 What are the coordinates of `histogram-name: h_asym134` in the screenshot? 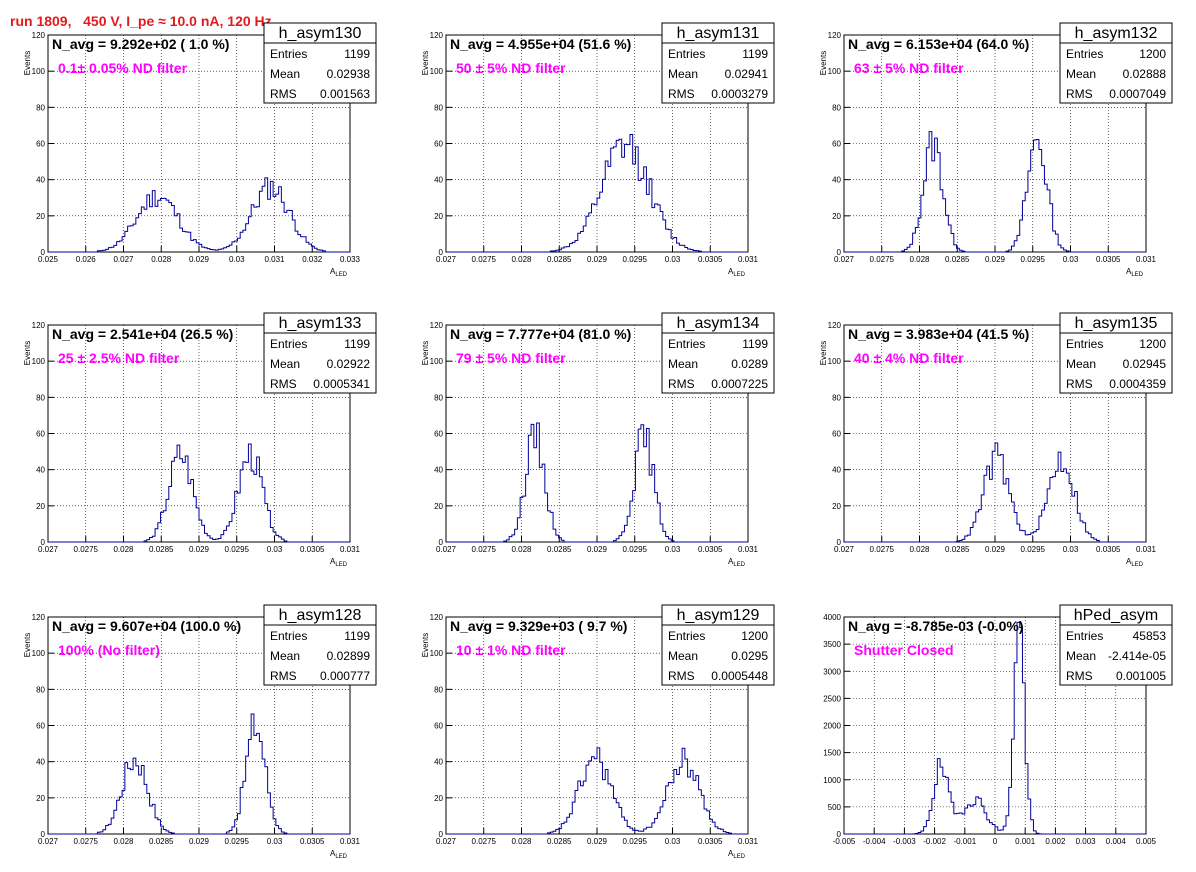 It's located at (718, 323).